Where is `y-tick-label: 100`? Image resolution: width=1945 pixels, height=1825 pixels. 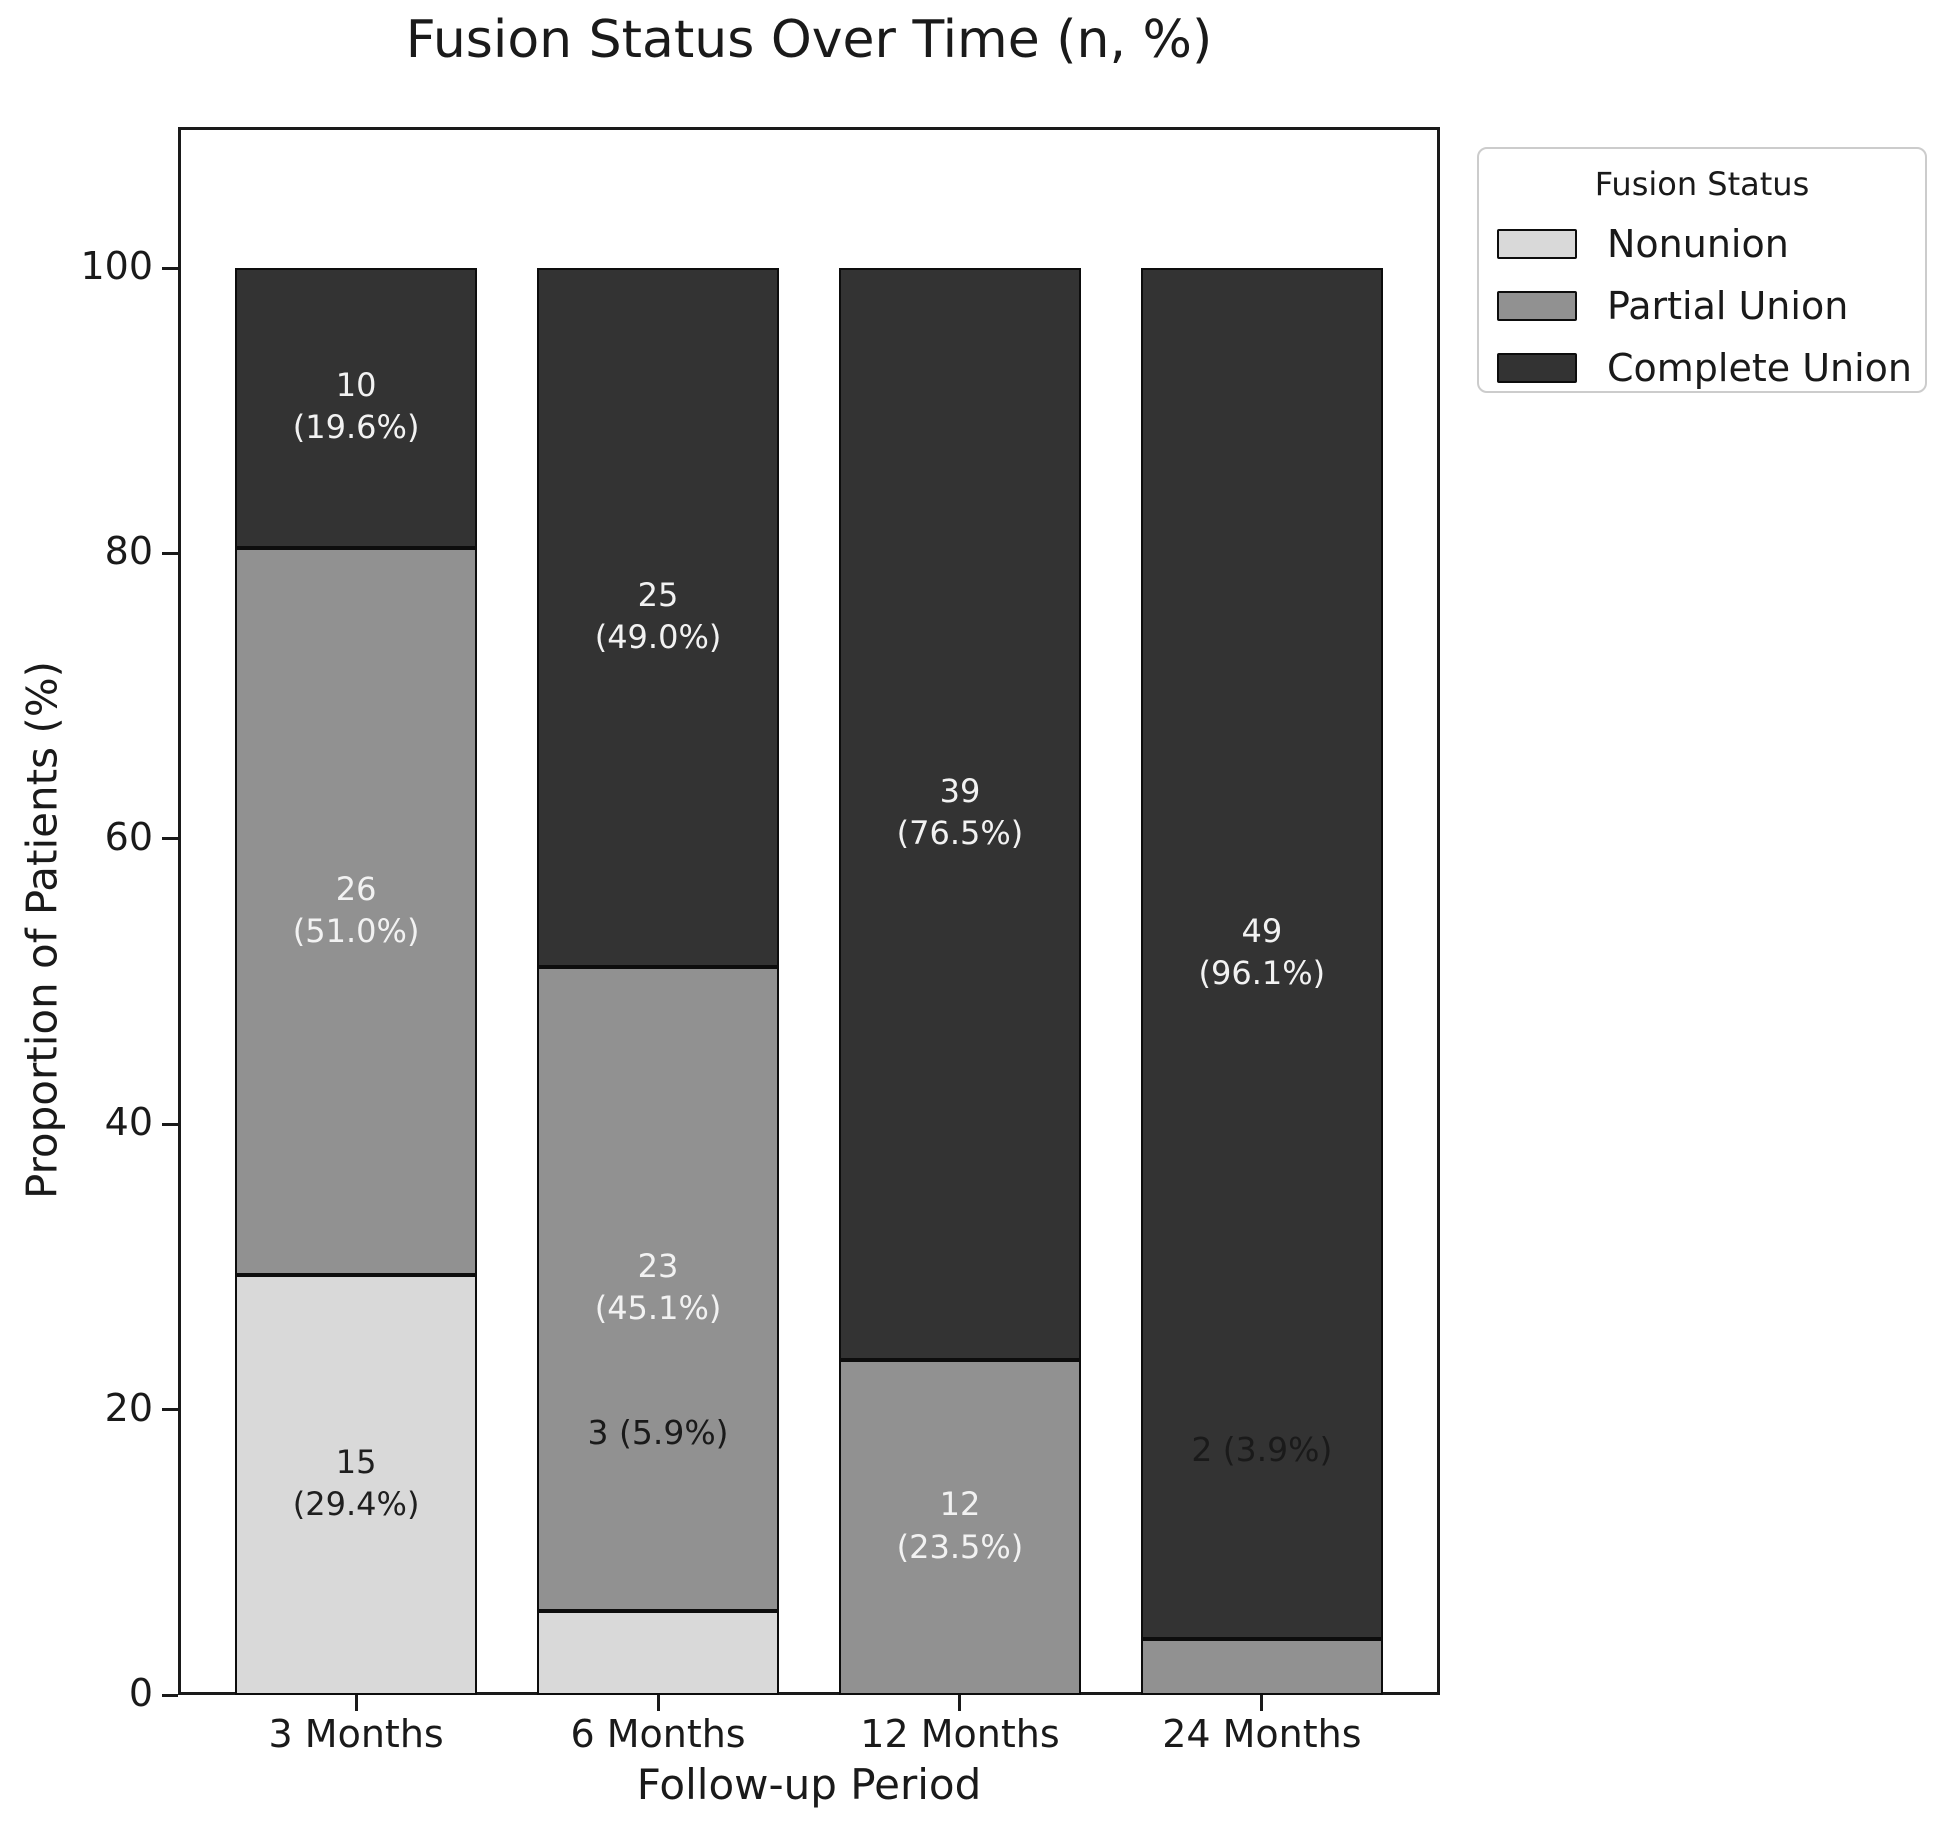
y-tick-label: 100 is located at coordinates (116, 266).